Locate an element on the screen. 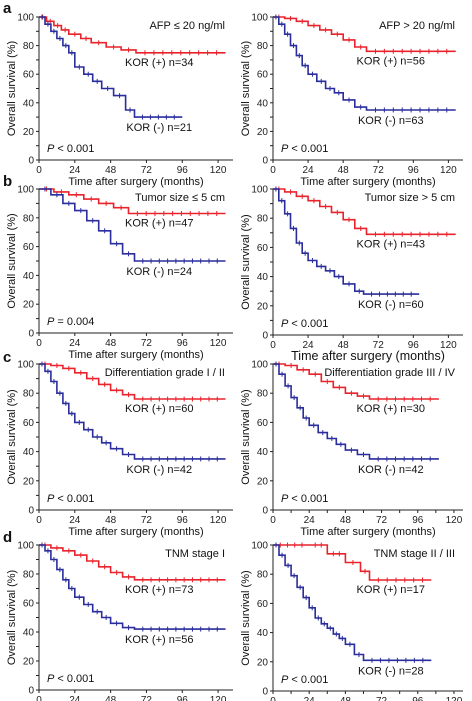  panel-row-labels: a b c d is located at coordinates (7, 273).